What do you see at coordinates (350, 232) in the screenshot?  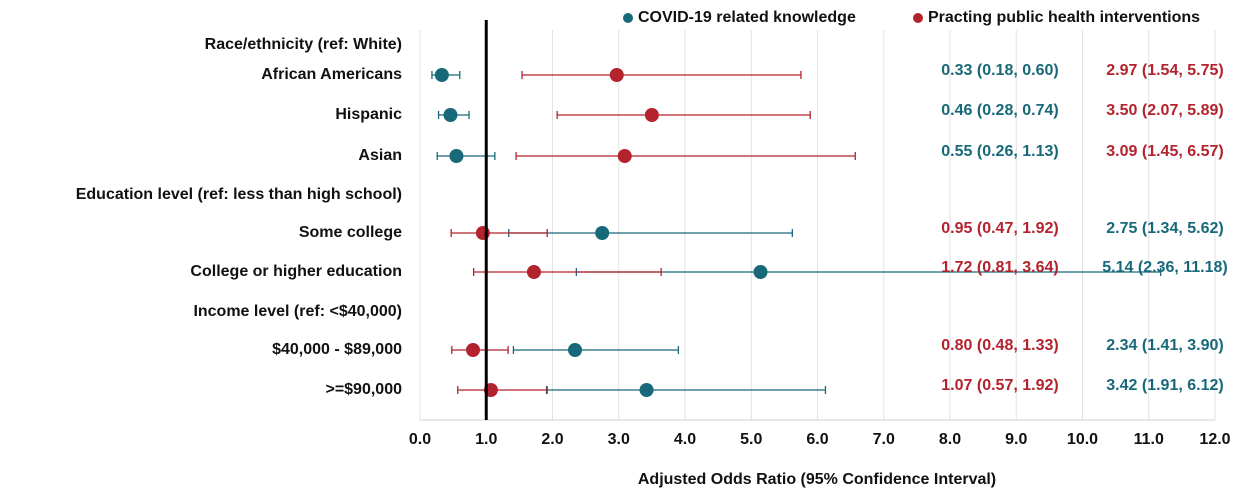 I see `category-label: Some college` at bounding box center [350, 232].